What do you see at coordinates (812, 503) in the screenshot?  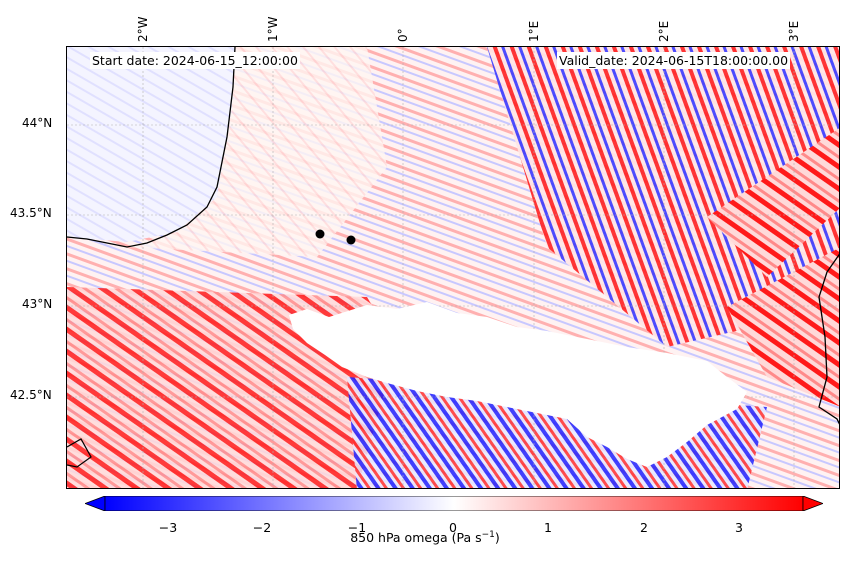 I see `colorbar-extend-max` at bounding box center [812, 503].